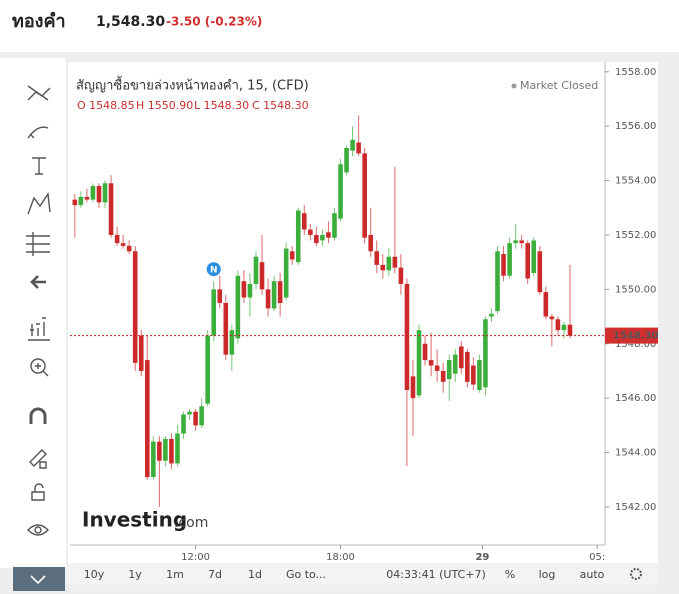  Describe the element at coordinates (38, 310) in the screenshot. I see `tool-icons` at that location.